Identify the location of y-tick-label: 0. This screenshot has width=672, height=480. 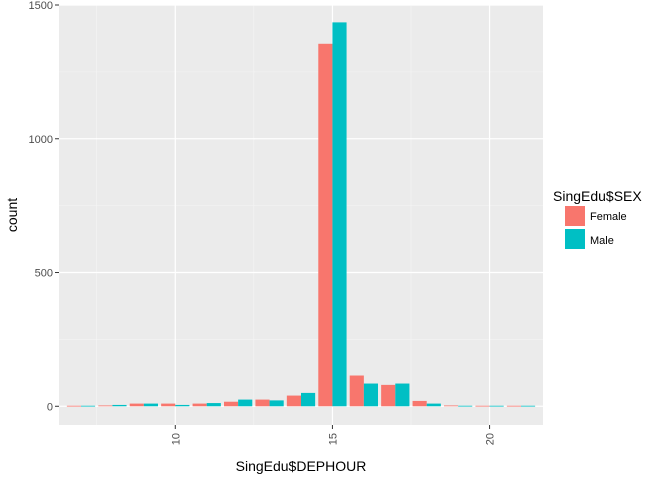
(50, 407).